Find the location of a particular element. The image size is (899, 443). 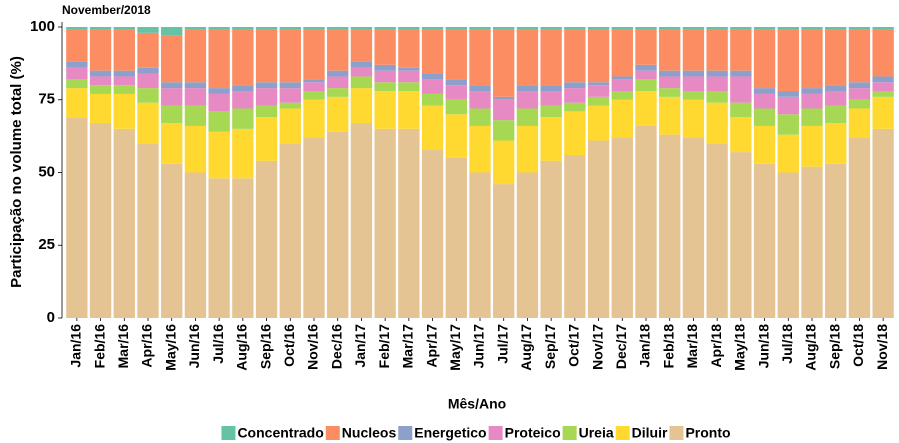

x-tick-label: Jan/17 is located at coordinates (360, 346).